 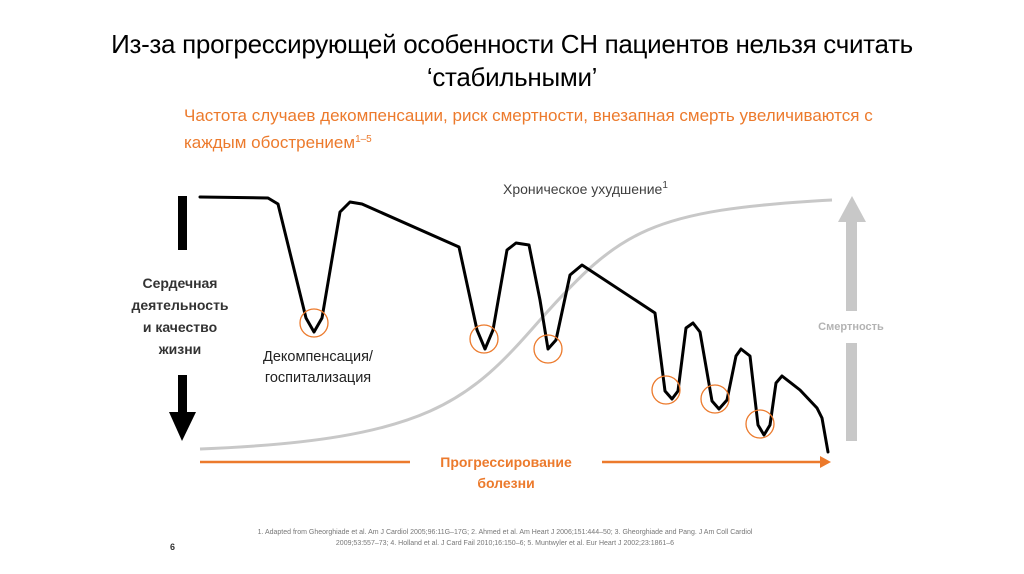 I want to click on chronic-worsening-label: Хроническое ухудшение1, so click(x=585, y=187).